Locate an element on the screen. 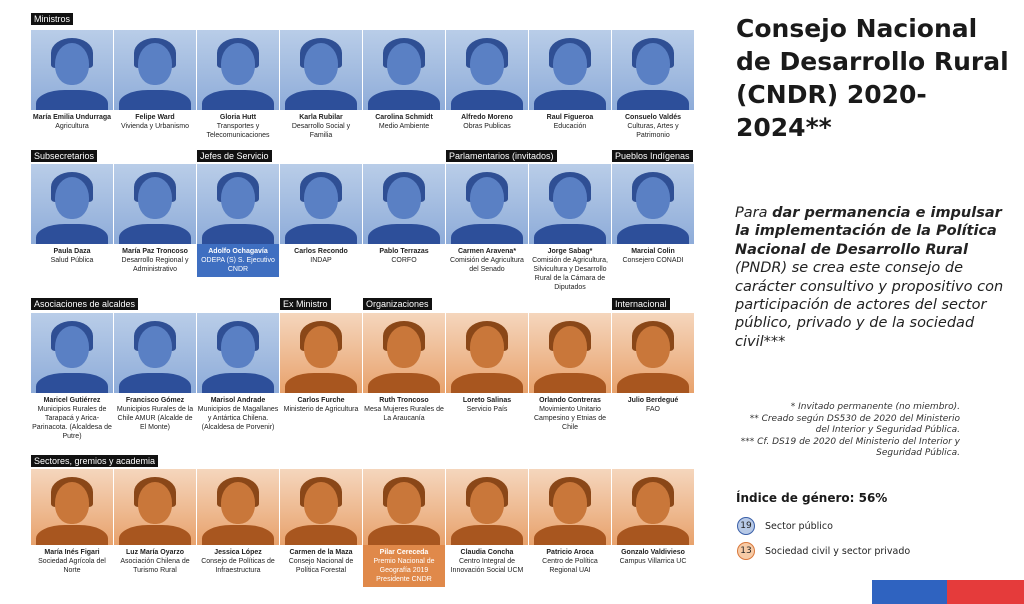 The width and height of the screenshot is (1024, 604). person-role: Agricultura is located at coordinates (72, 126).